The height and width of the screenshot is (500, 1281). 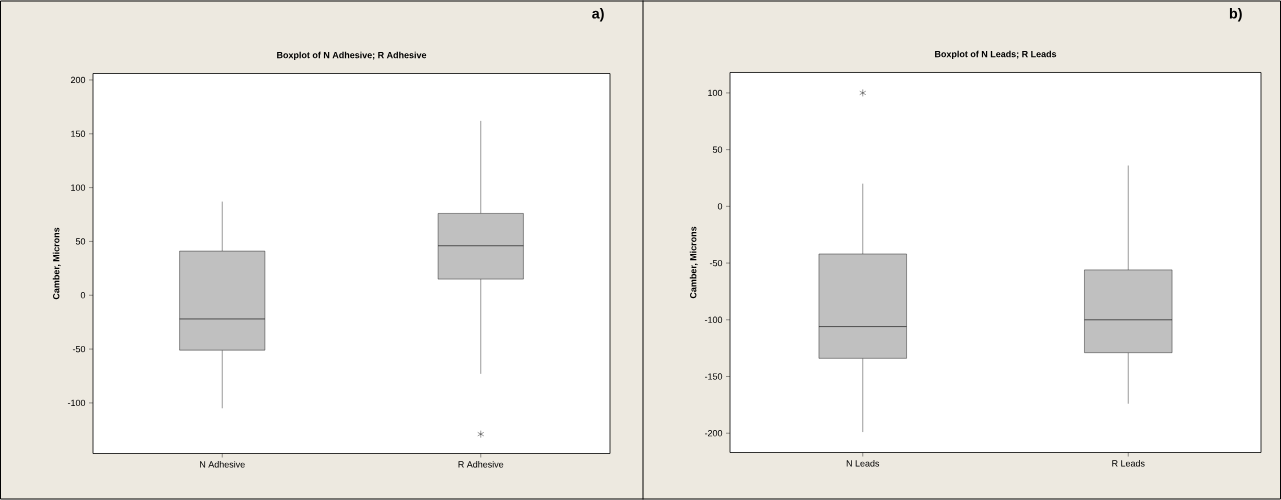 What do you see at coordinates (481, 464) in the screenshot?
I see `x-tick-label: R Adhesive` at bounding box center [481, 464].